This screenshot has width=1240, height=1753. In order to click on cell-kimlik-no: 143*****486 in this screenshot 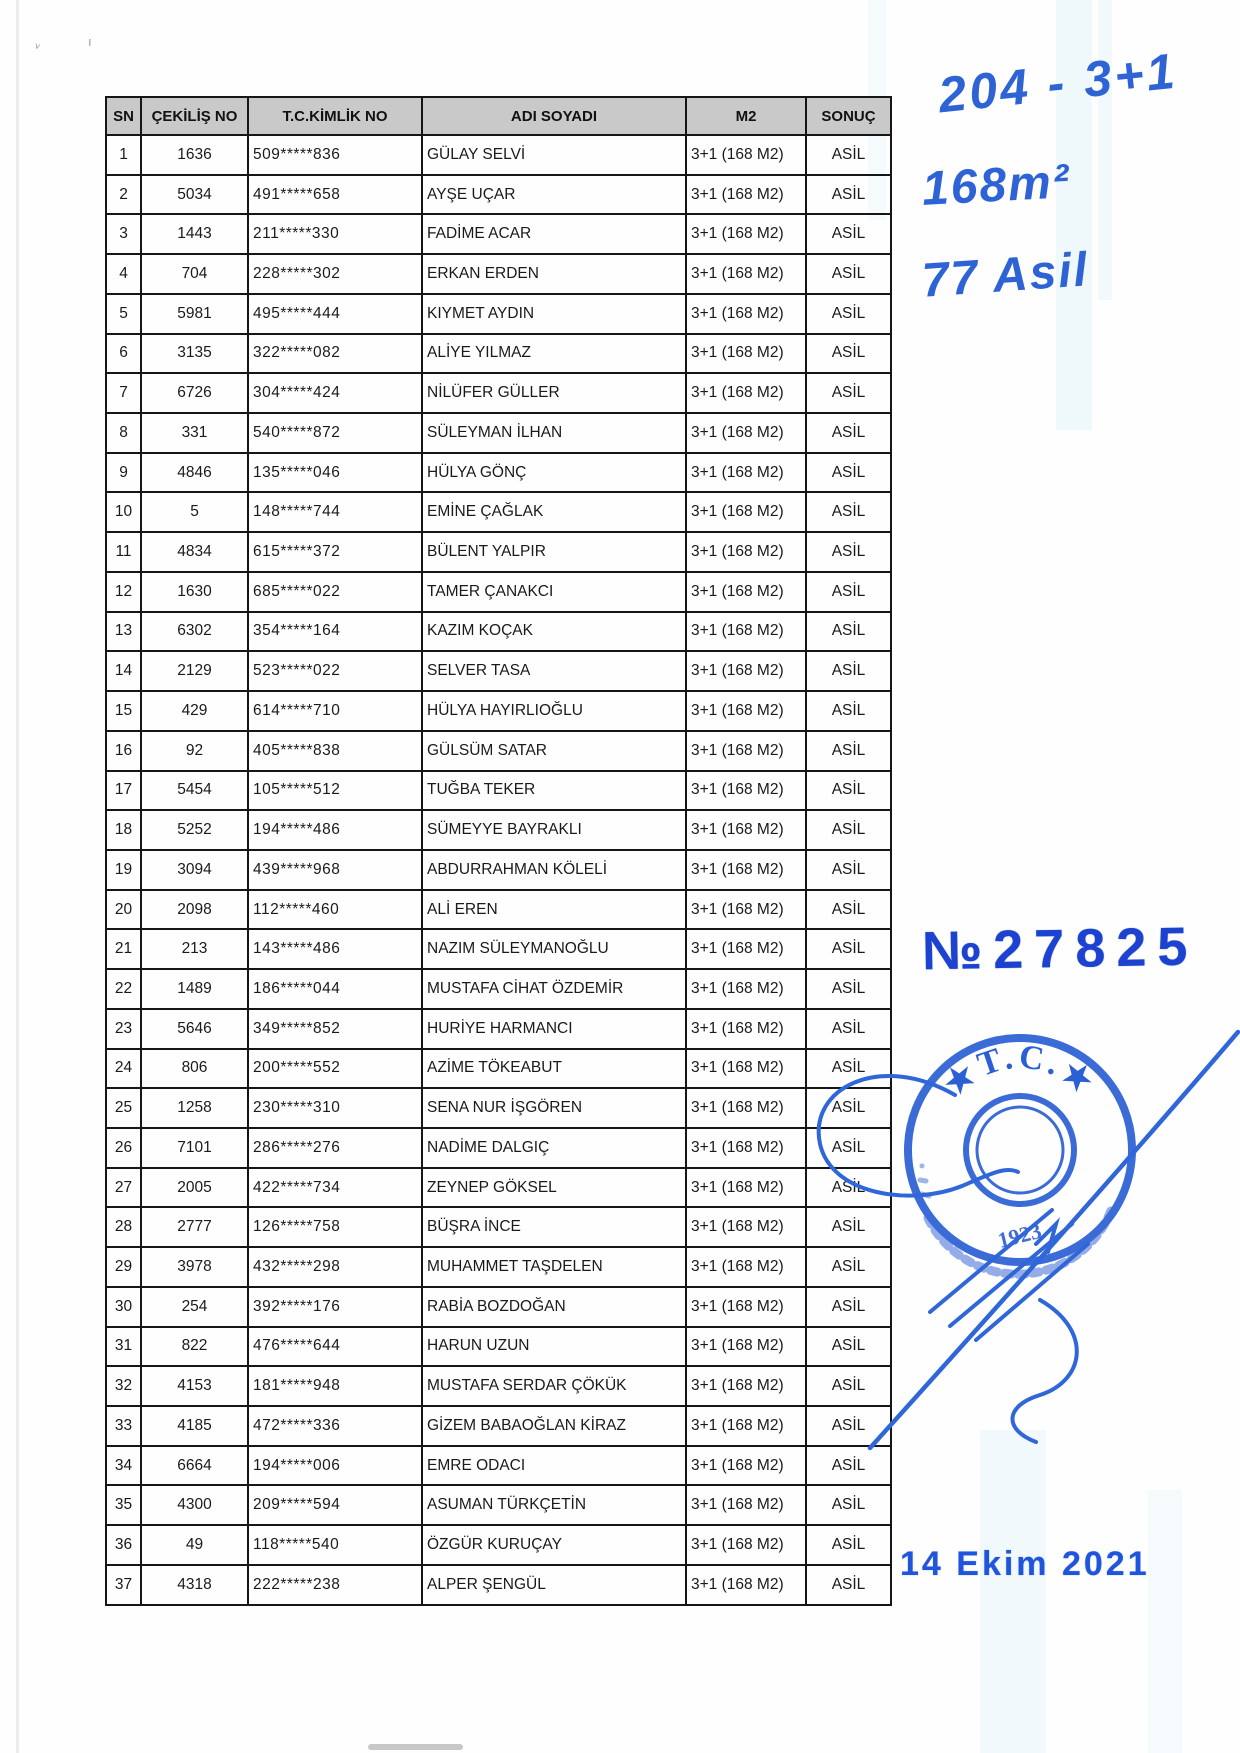, I will do `click(335, 949)`.